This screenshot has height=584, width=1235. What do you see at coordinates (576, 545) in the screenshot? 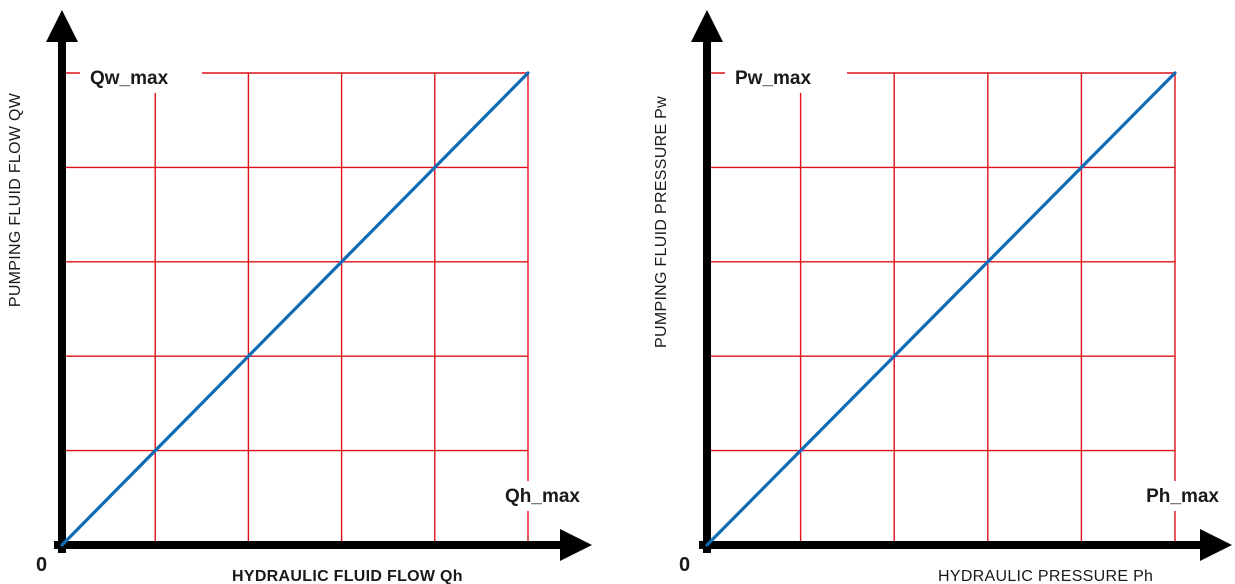
I see `flow-chart-x-axis-arrow-icon` at bounding box center [576, 545].